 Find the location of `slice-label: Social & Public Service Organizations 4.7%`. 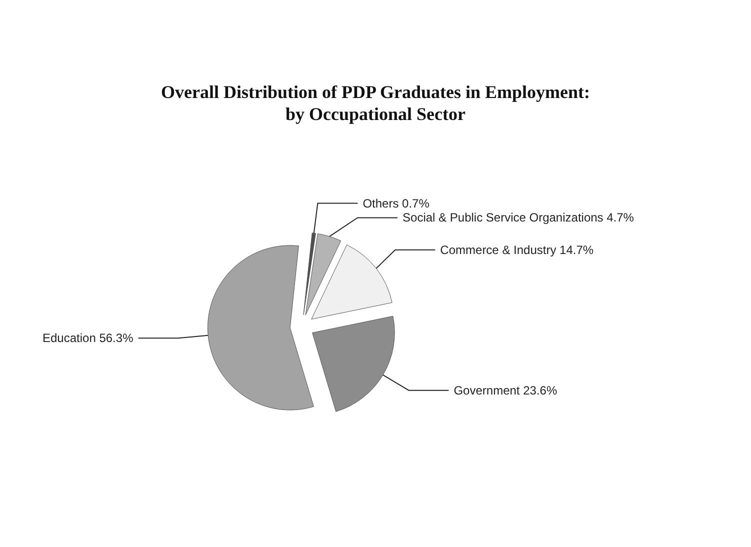

slice-label: Social & Public Service Organizations 4.7% is located at coordinates (518, 217).